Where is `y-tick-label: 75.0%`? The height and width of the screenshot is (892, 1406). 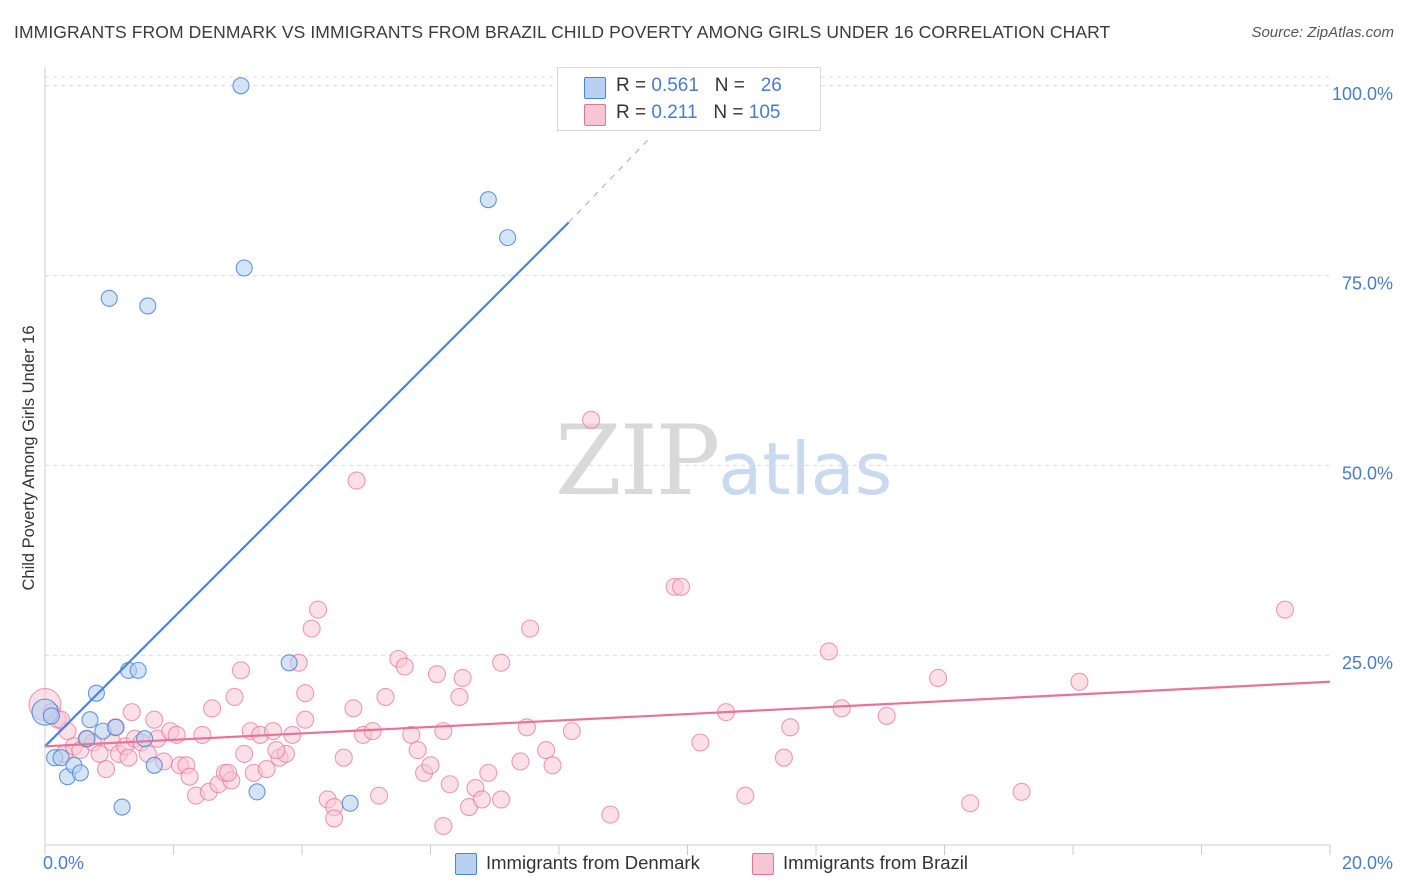 y-tick-label: 75.0% is located at coordinates (1367, 284).